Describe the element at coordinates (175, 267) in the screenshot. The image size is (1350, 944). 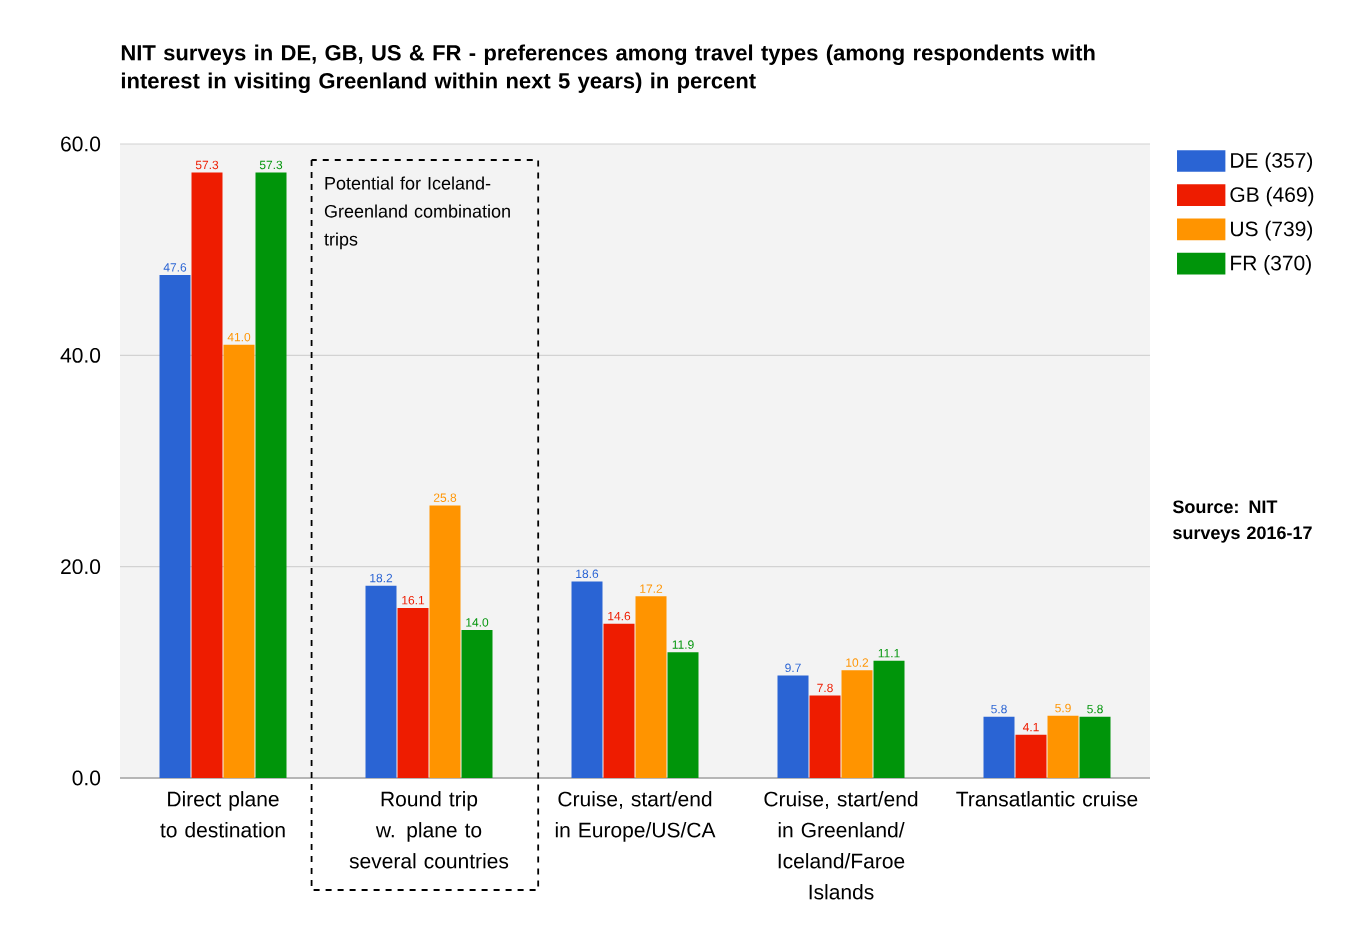
I see `data-label: 47.6` at that location.